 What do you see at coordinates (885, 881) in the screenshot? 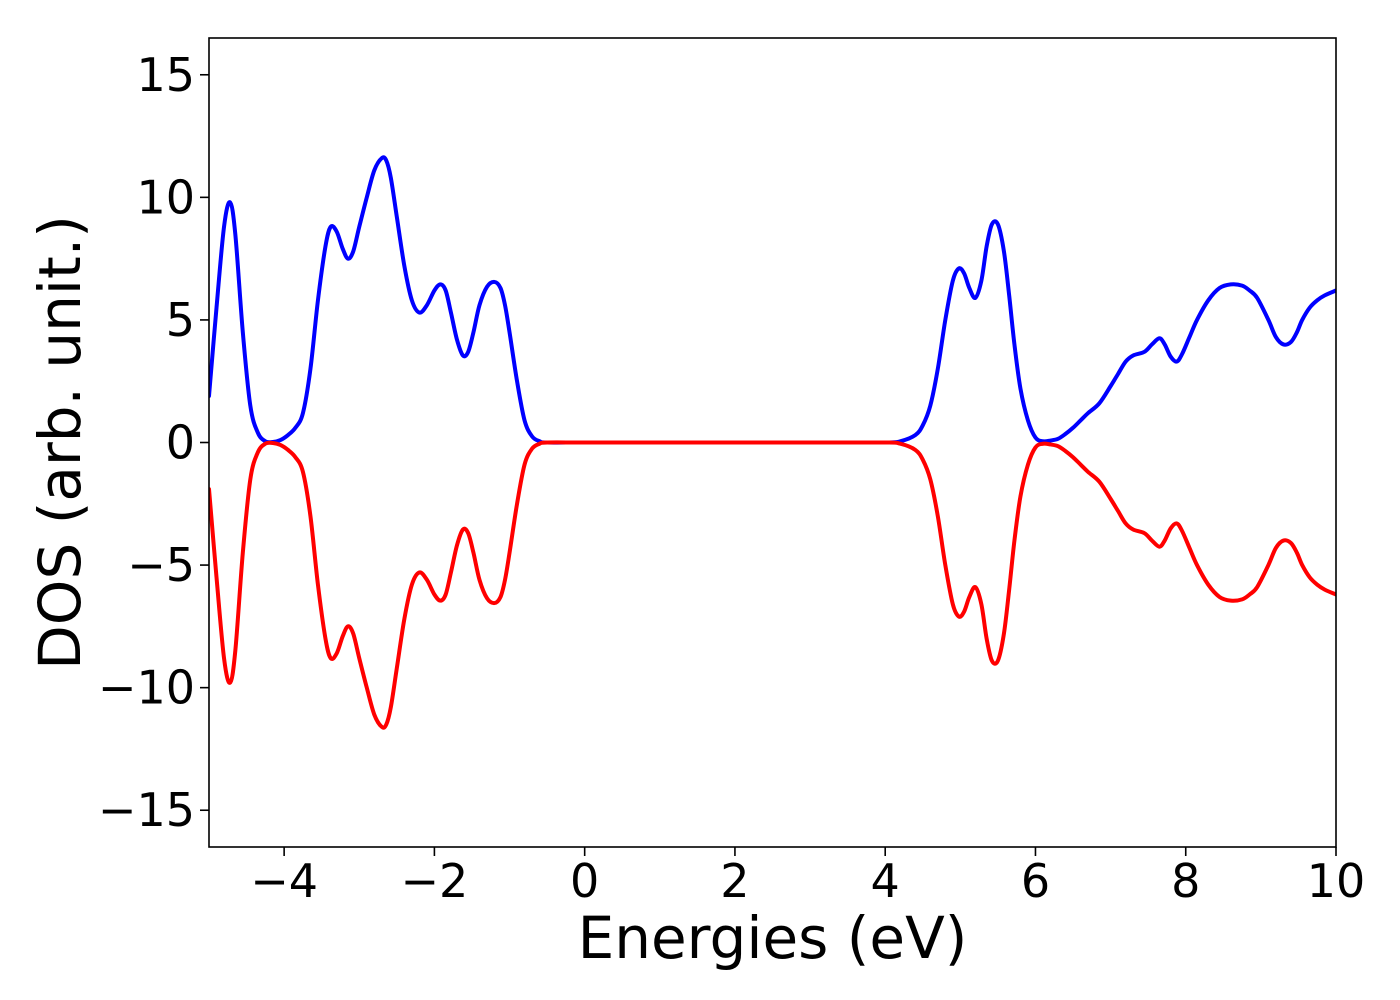
I see `x-tick-label: 4` at bounding box center [885, 881].